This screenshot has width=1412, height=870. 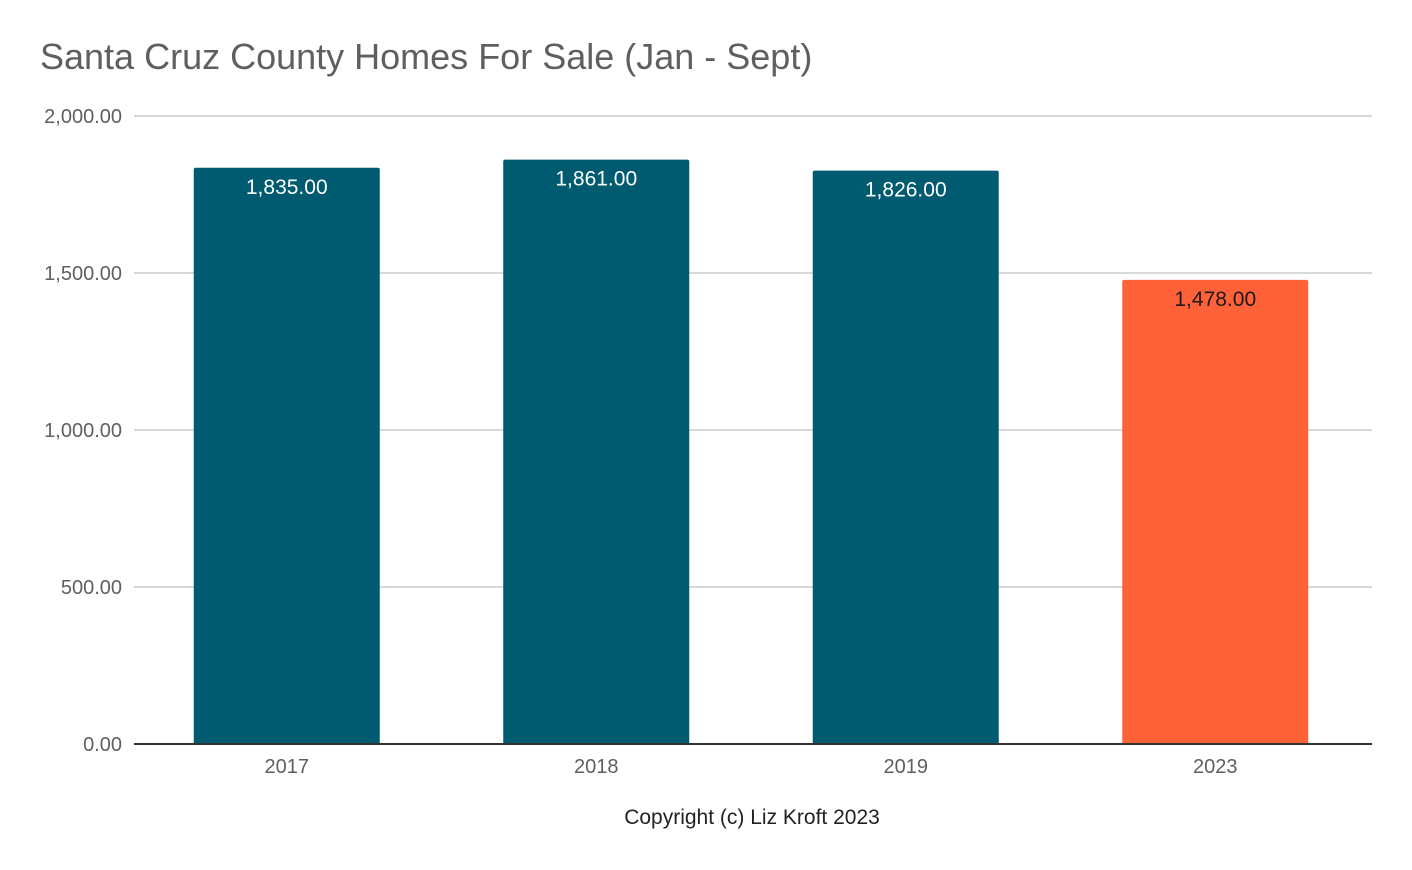 I want to click on y-tick-label: 1,500.00, so click(x=83, y=274).